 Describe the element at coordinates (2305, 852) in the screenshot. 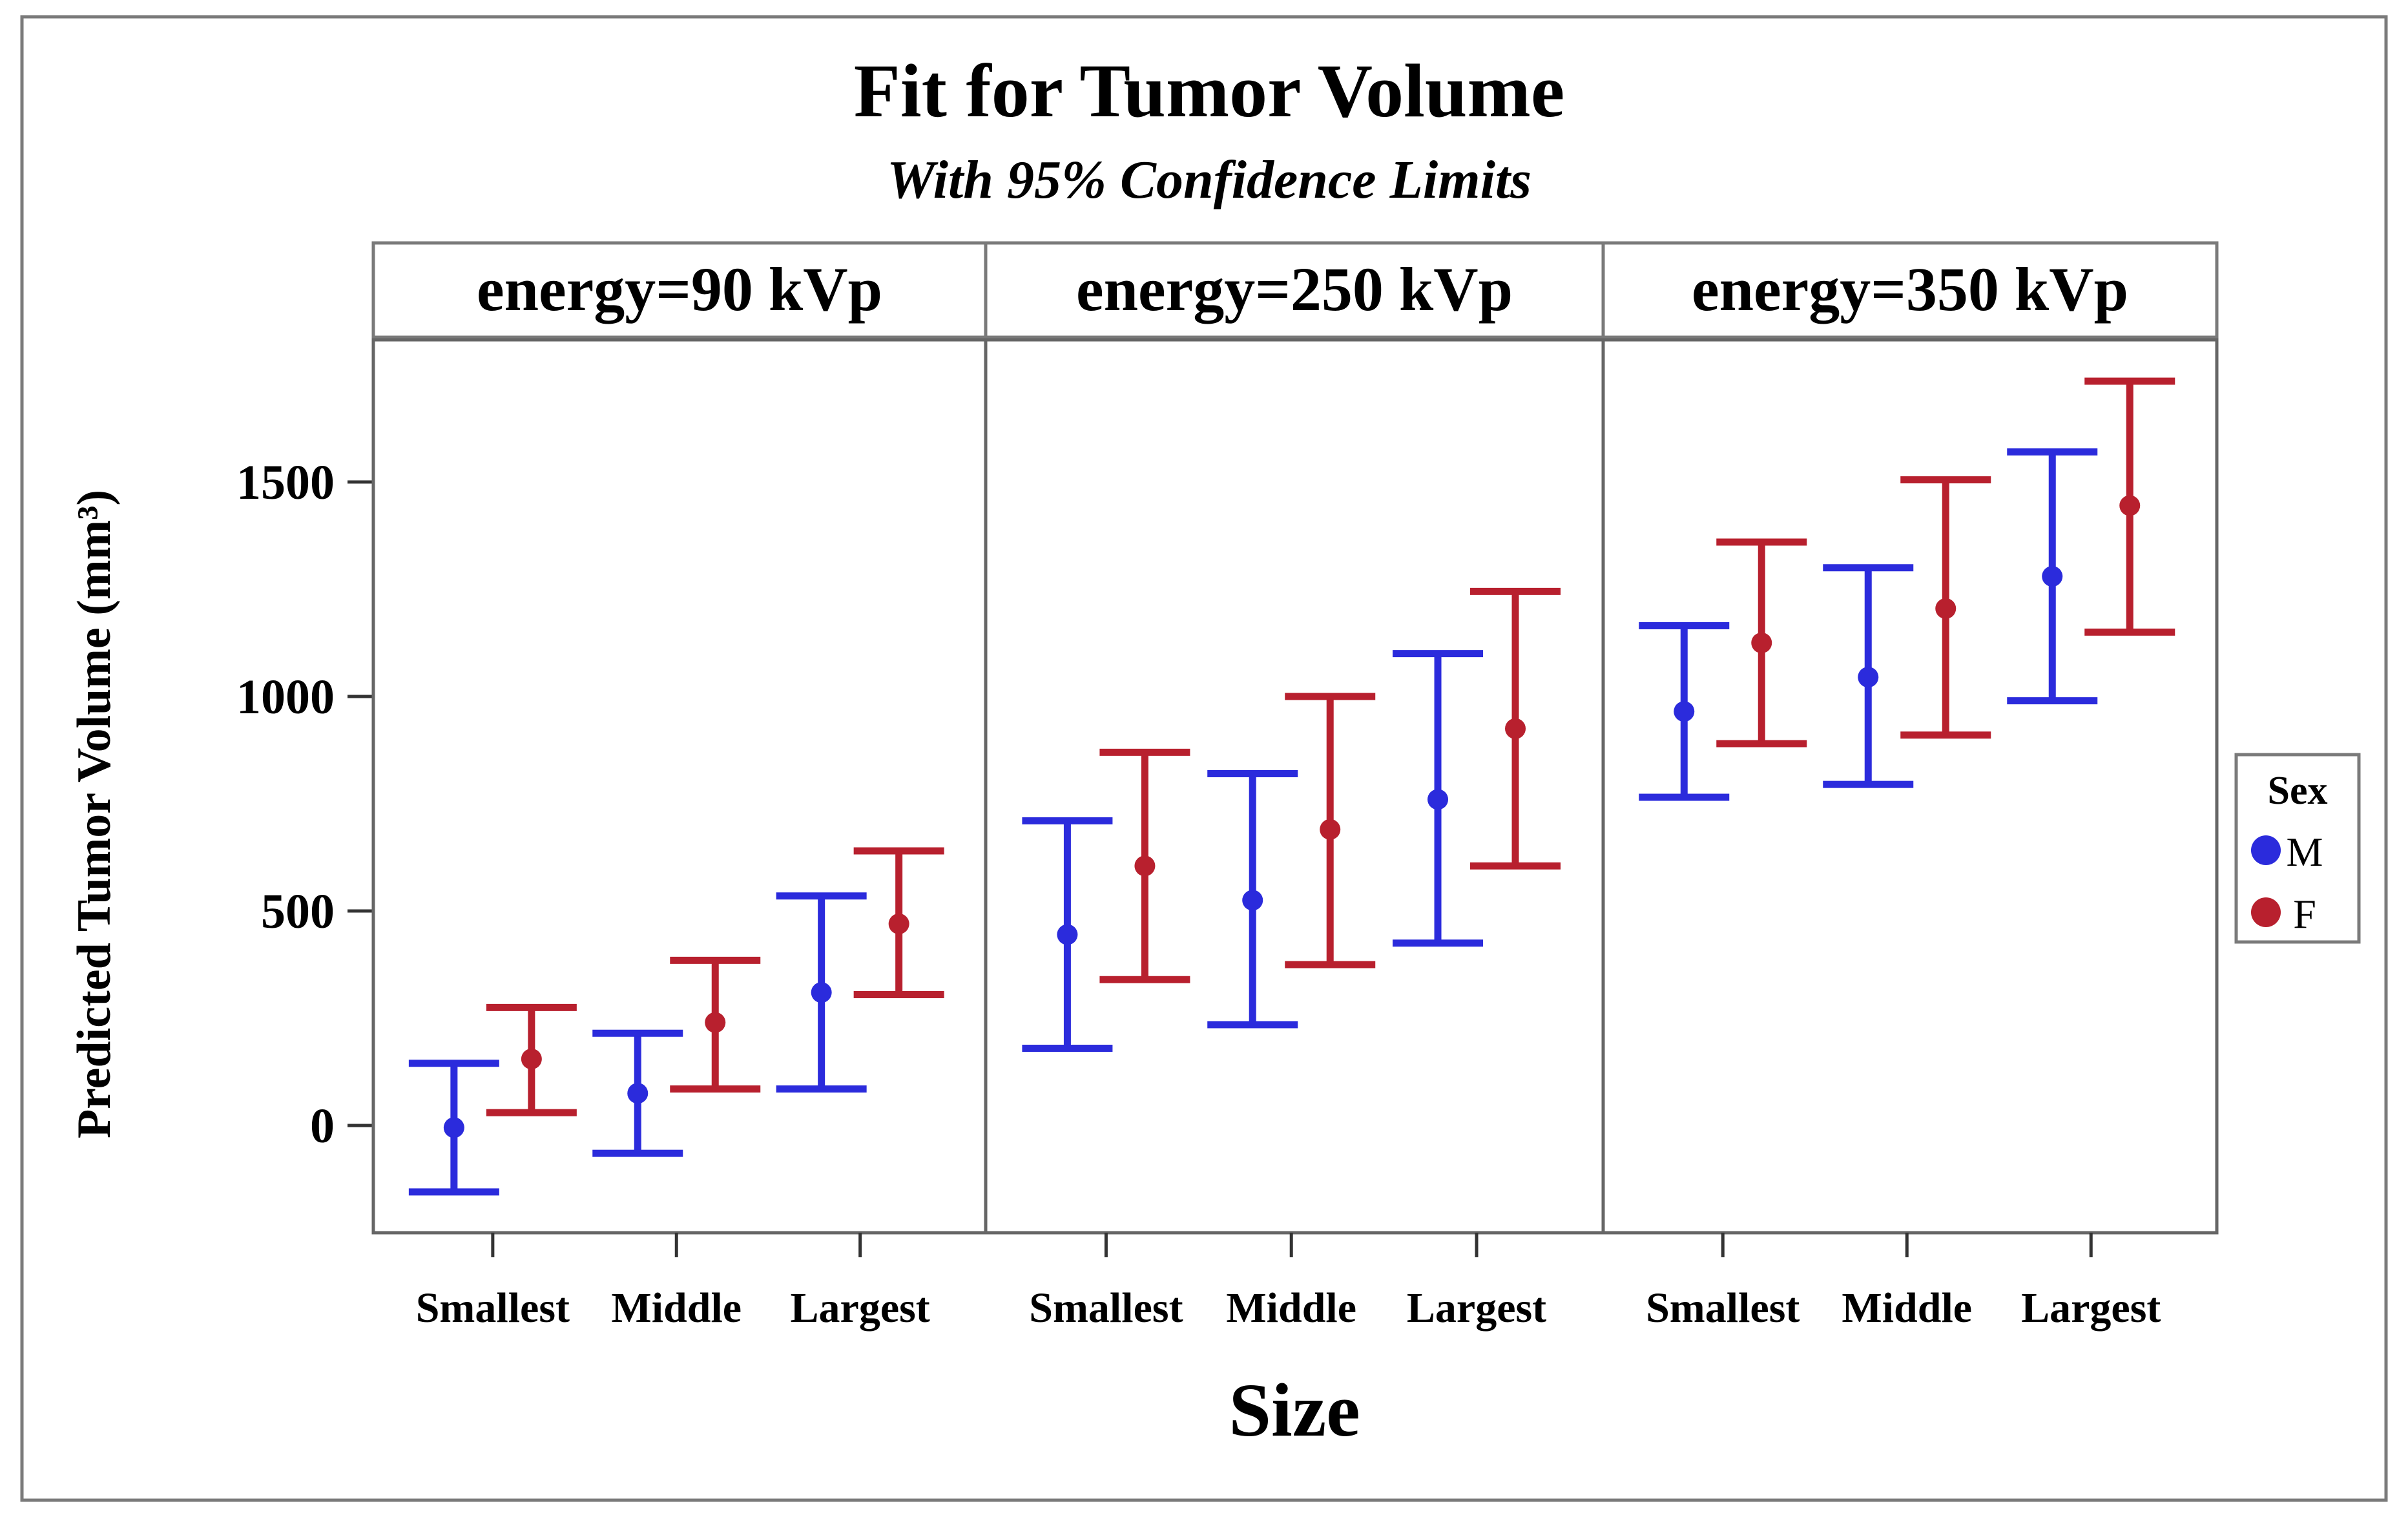

I see `legend-label-m: M` at that location.